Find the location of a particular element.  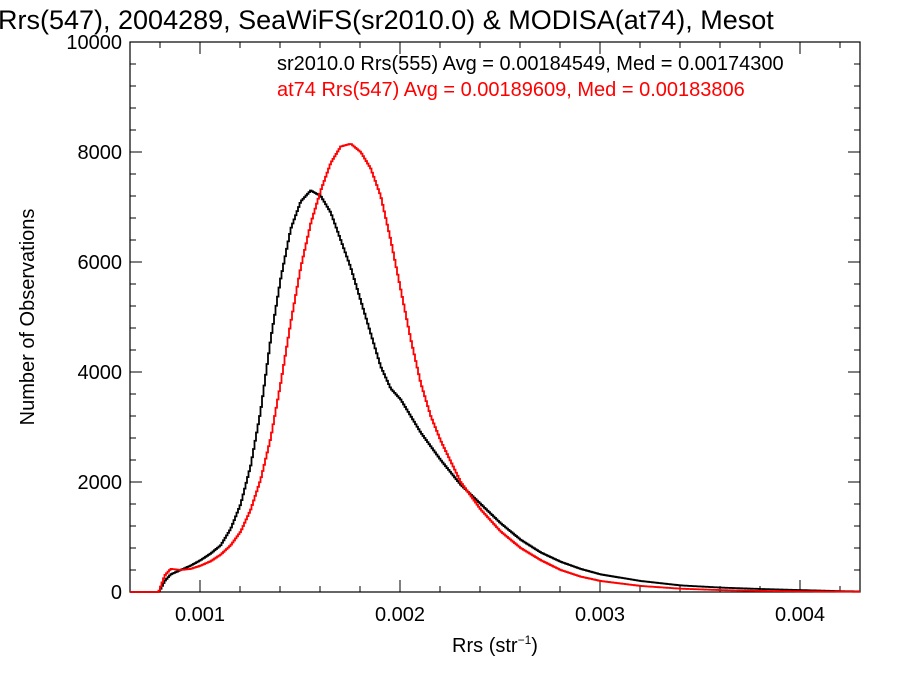

x-tick-label: 0.001 is located at coordinates (200, 615).